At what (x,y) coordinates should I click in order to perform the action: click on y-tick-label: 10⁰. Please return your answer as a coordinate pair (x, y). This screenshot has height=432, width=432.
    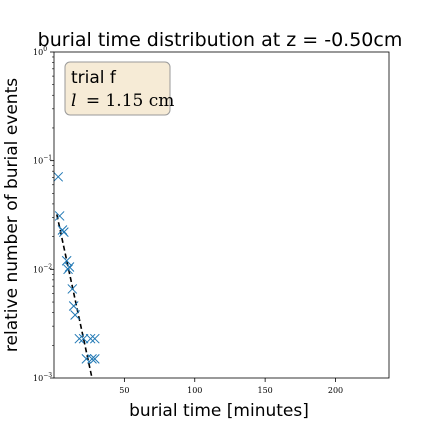
    Looking at the image, I should click on (40, 51).